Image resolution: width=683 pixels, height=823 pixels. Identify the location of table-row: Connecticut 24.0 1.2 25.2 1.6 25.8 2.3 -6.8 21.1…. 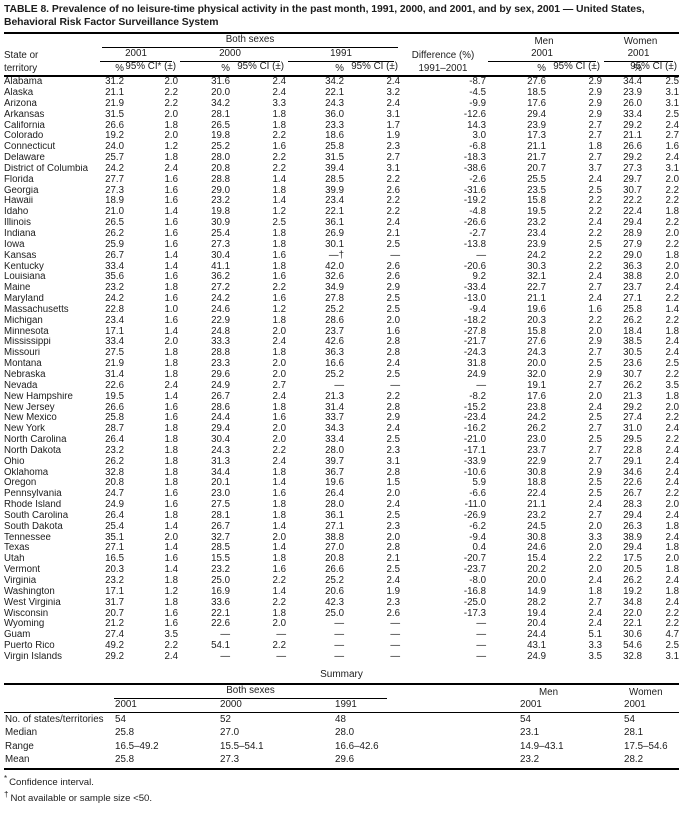
(341, 147).